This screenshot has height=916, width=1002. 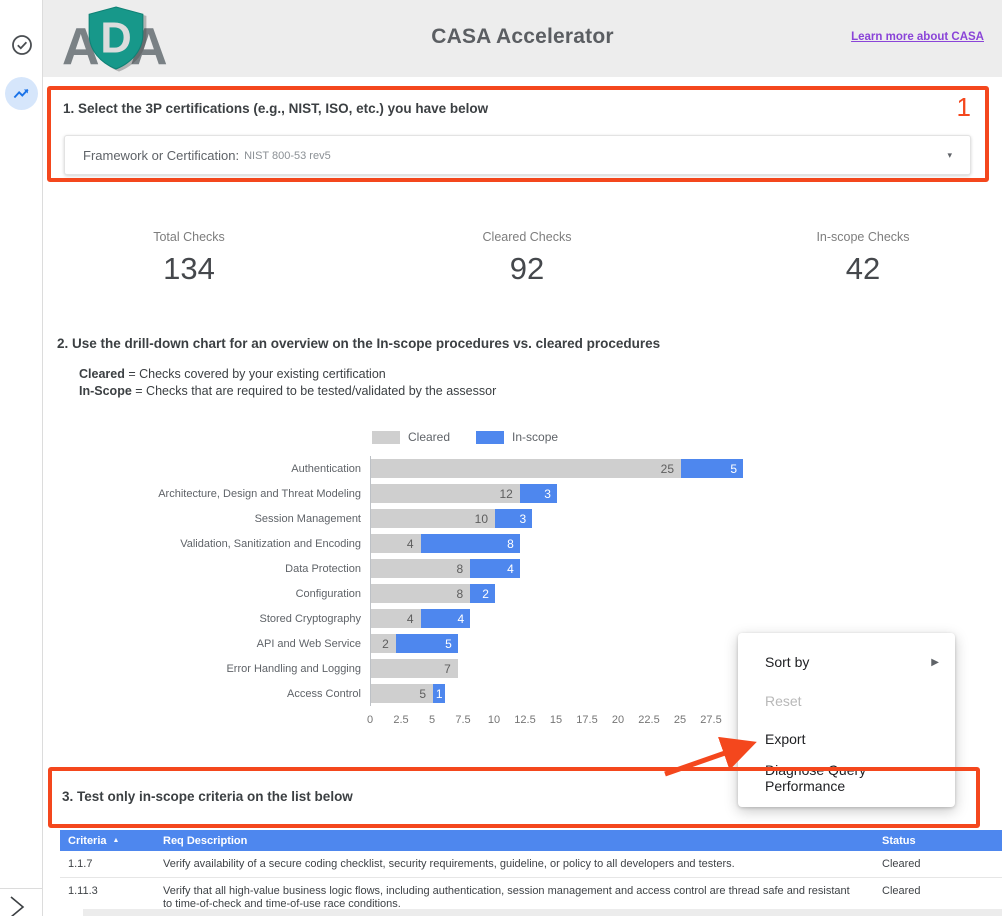 I want to click on menu-item-label: Export, so click(x=785, y=739).